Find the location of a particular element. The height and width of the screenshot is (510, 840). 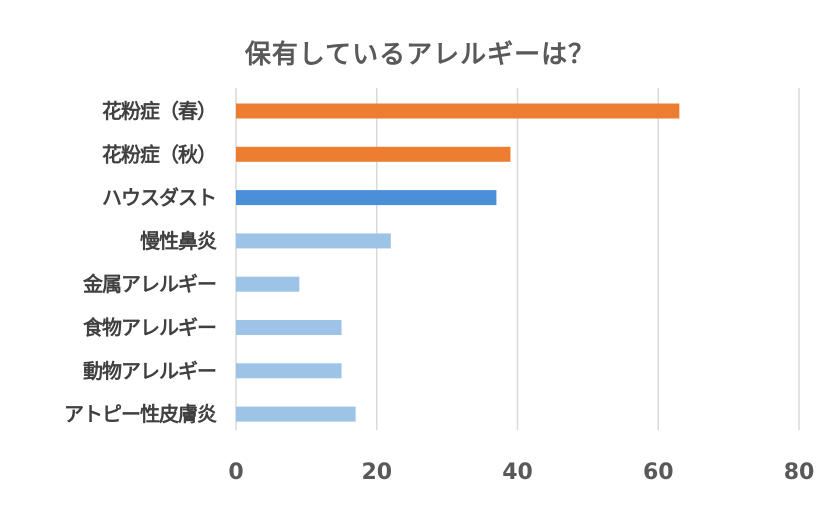

category-label: 慢性鼻炎 is located at coordinates (178, 241).